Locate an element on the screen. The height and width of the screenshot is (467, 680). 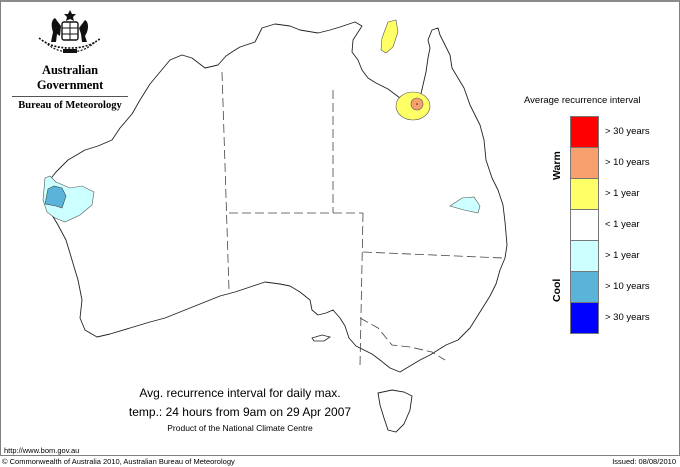
legend-colorbar is located at coordinates (584, 225).